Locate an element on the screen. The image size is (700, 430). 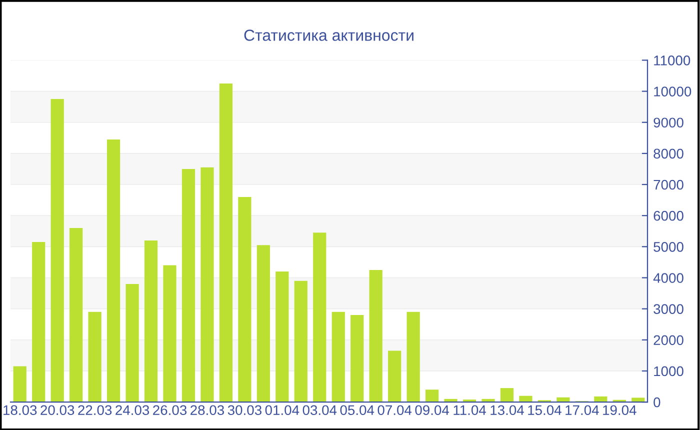
x-tick-label: 26.03 is located at coordinates (170, 410).